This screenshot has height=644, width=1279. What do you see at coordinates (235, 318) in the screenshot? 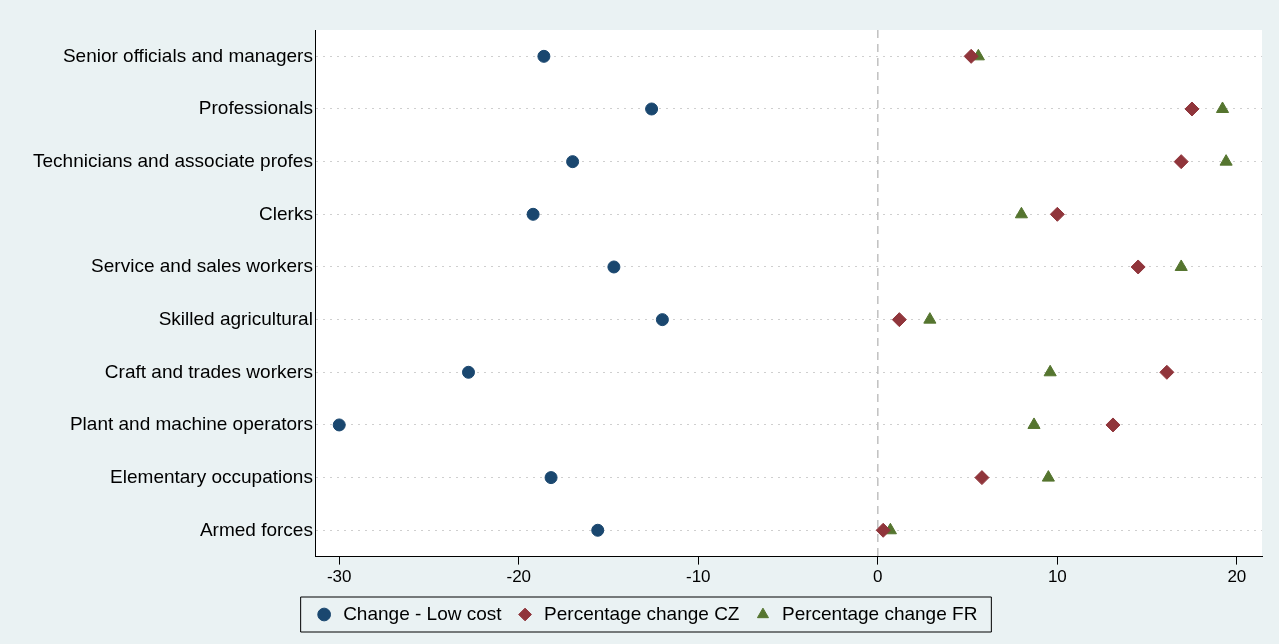
I see `y-tick-label: Skilled agricultural` at bounding box center [235, 318].